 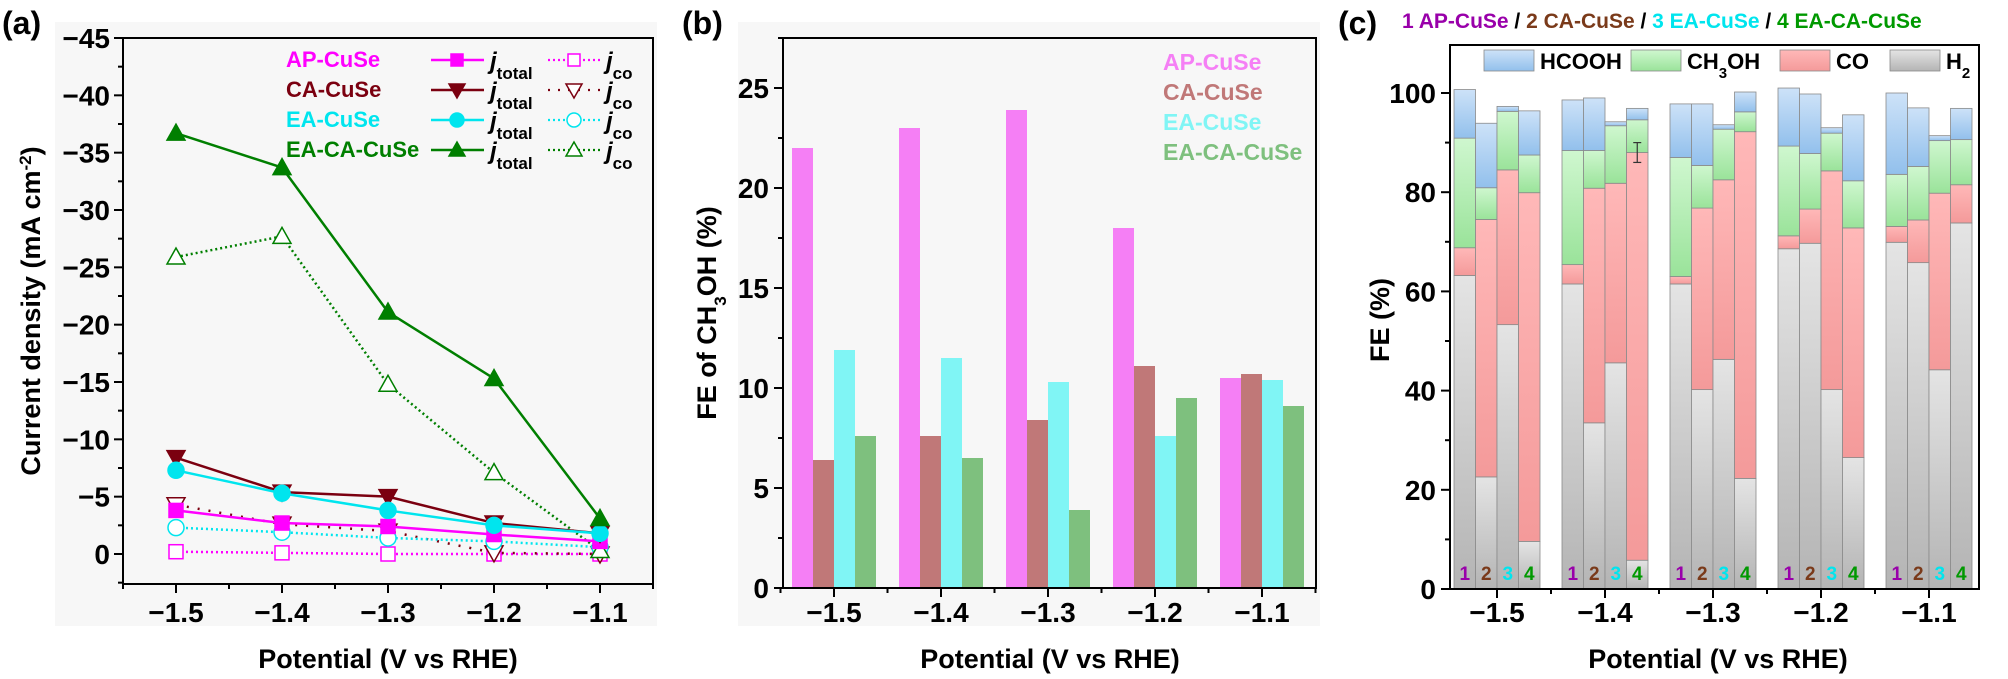 What do you see at coordinates (21, 23) in the screenshot?
I see `panel-label-a: (a)` at bounding box center [21, 23].